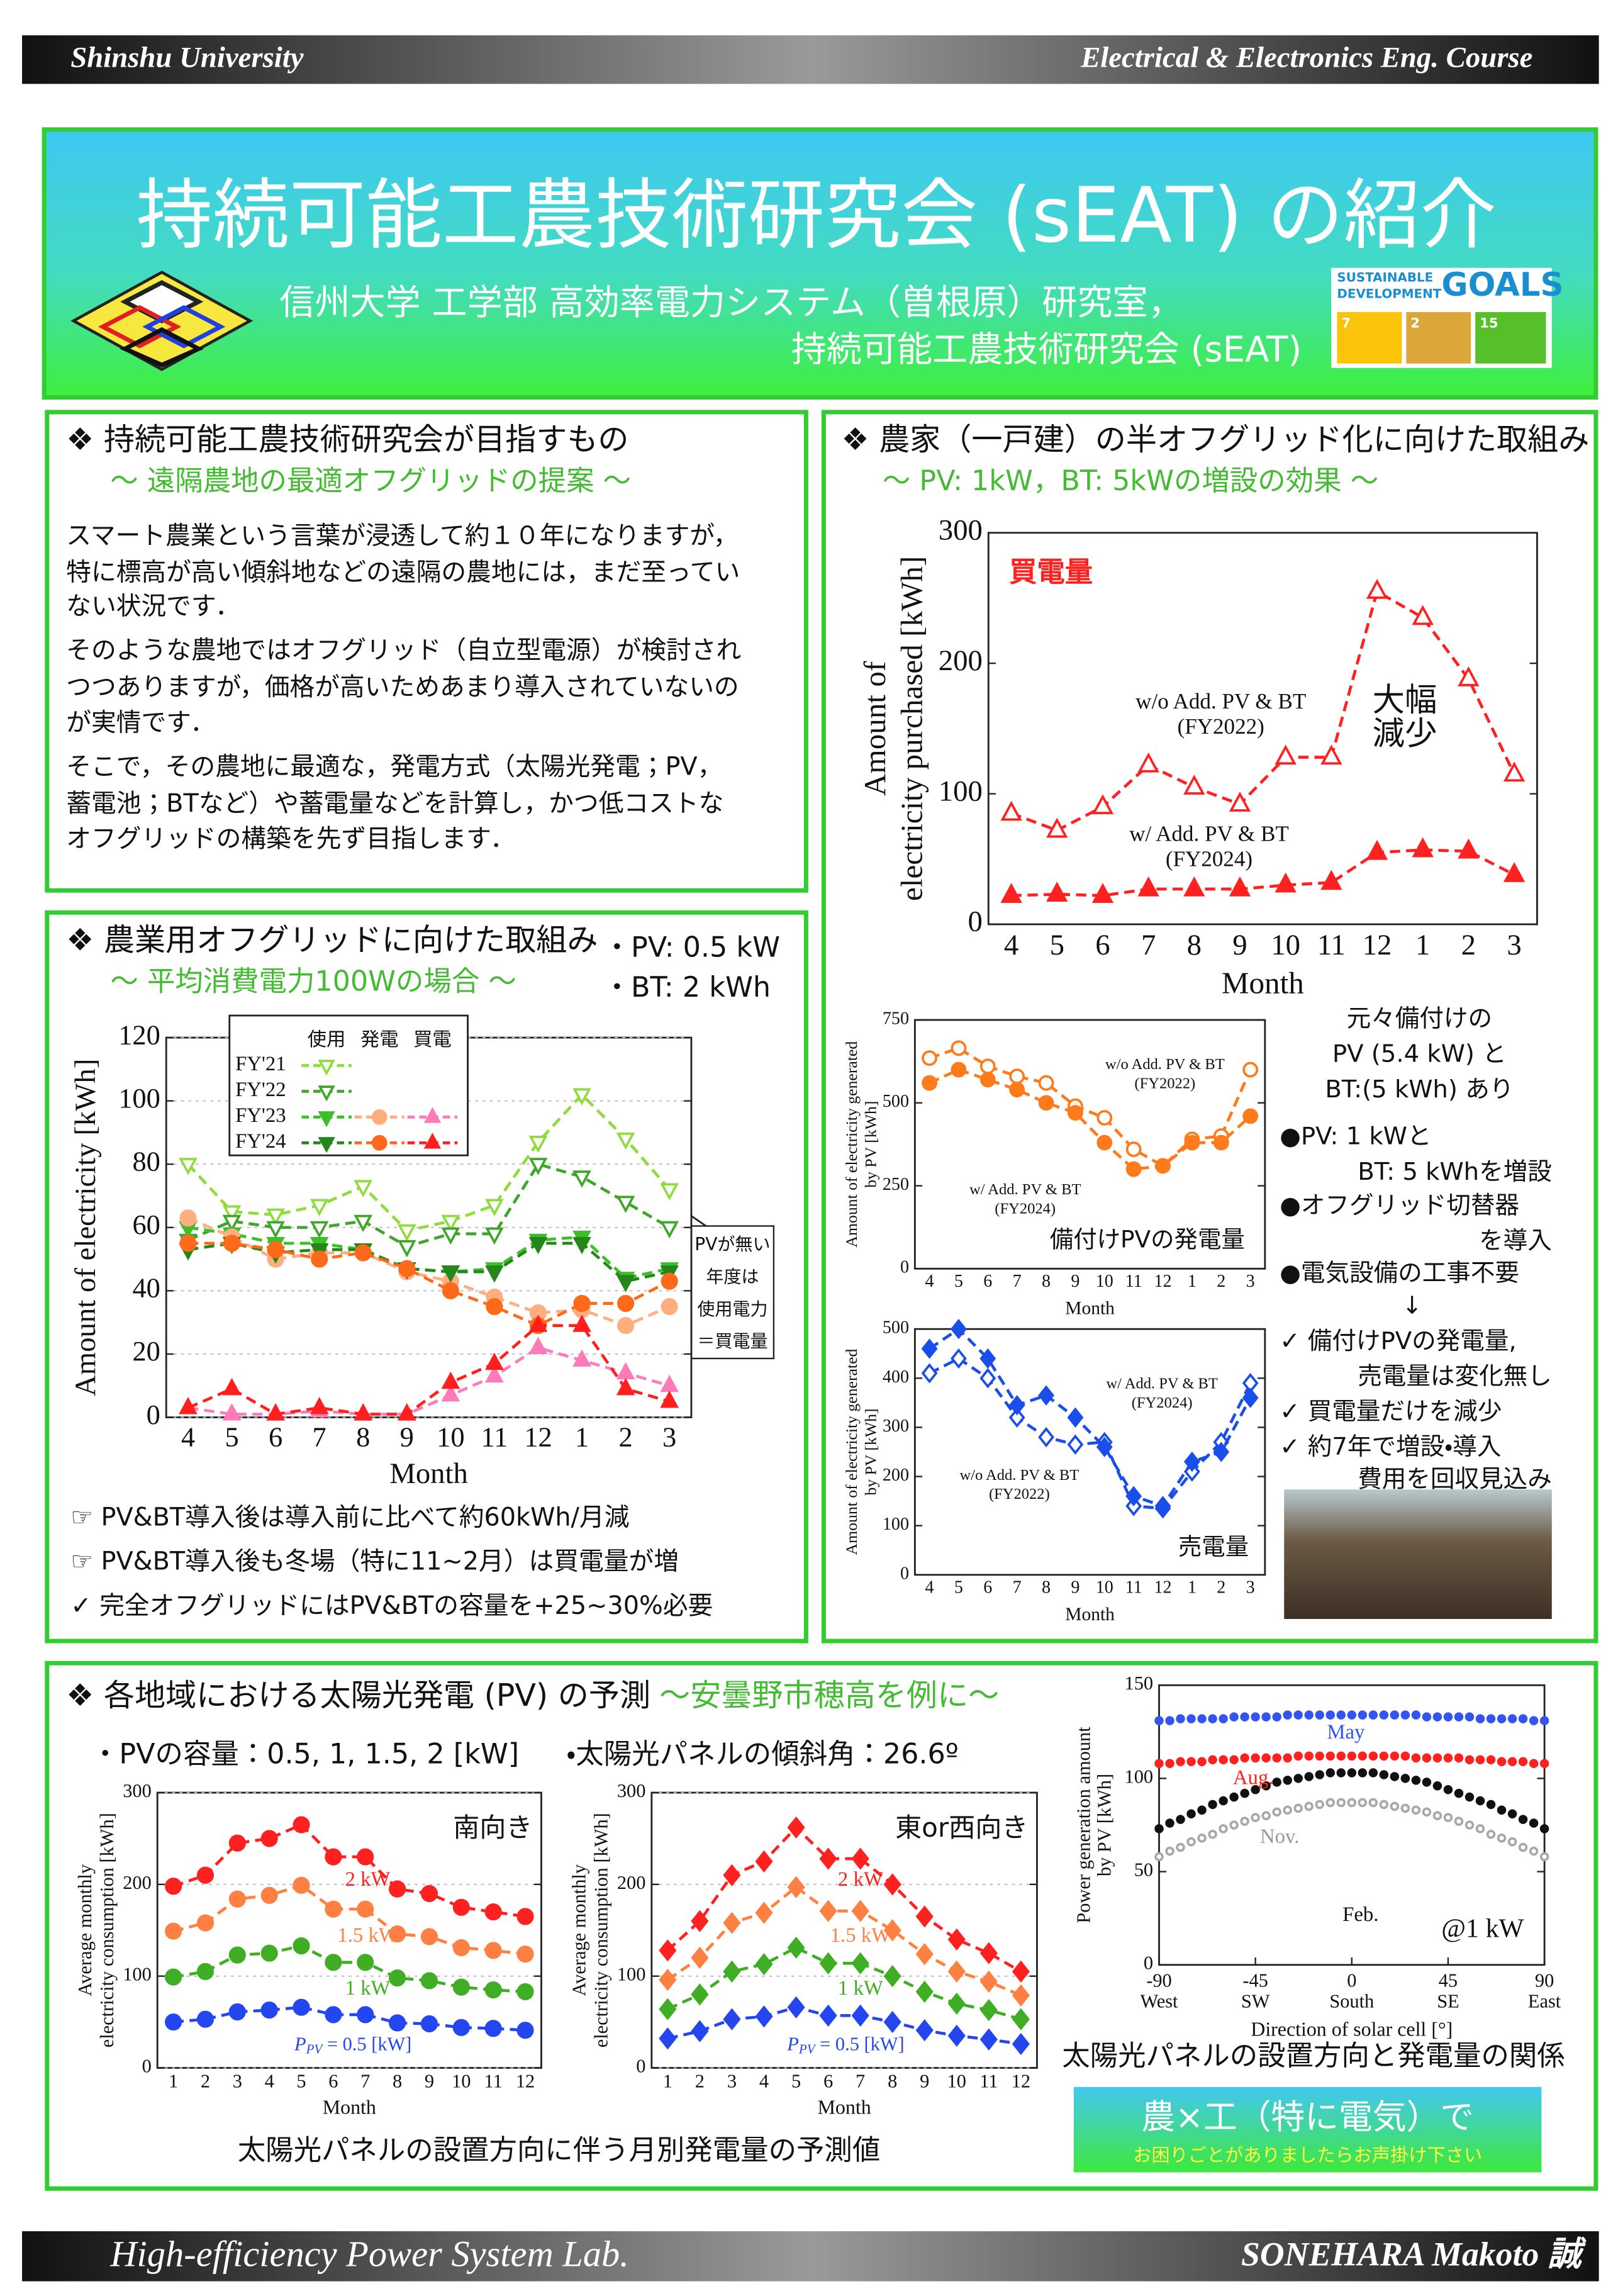 The width and height of the screenshot is (1618, 2296). Describe the element at coordinates (349, 2107) in the screenshot. I see `x-axis-label: Month` at that location.